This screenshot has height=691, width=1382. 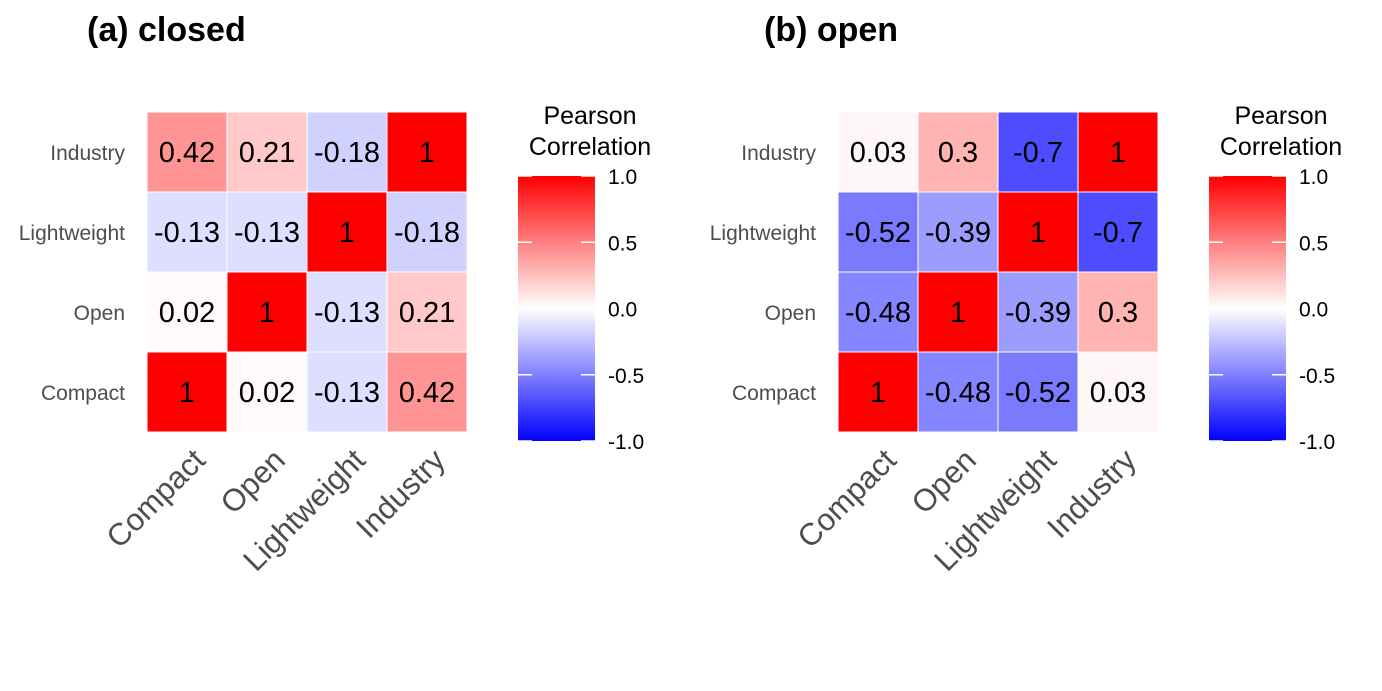 I want to click on panel-title: (a) closed, so click(x=166, y=30).